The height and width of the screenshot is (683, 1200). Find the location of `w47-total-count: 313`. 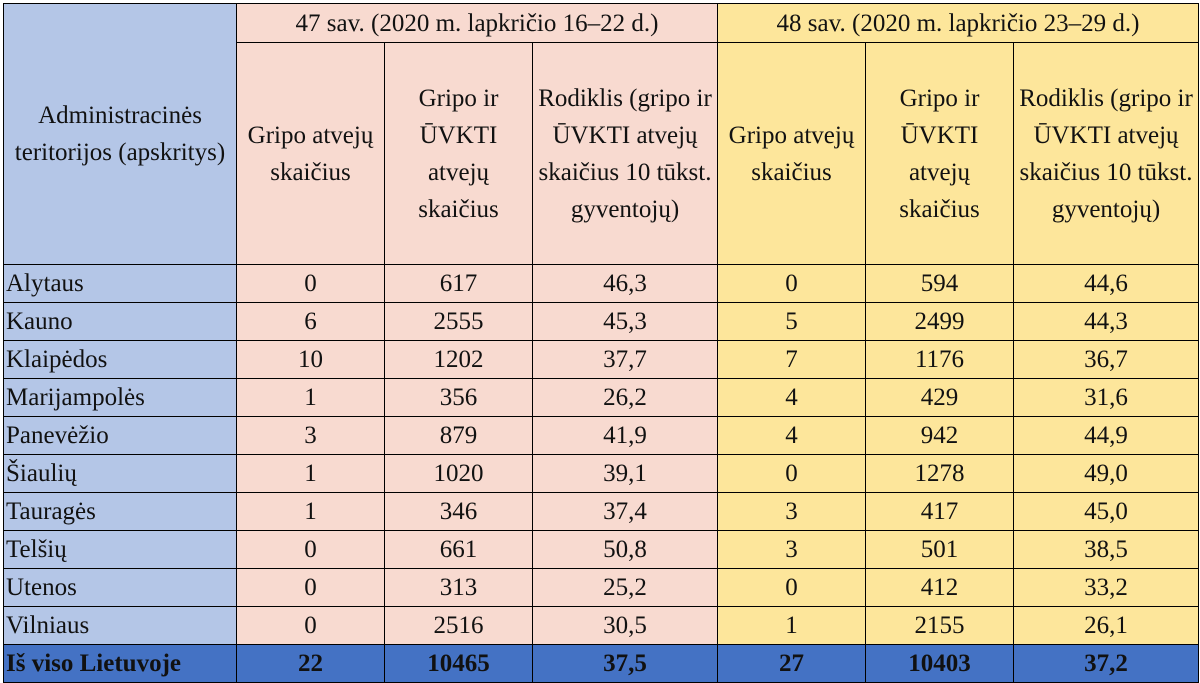

w47-total-count: 313 is located at coordinates (458, 587).